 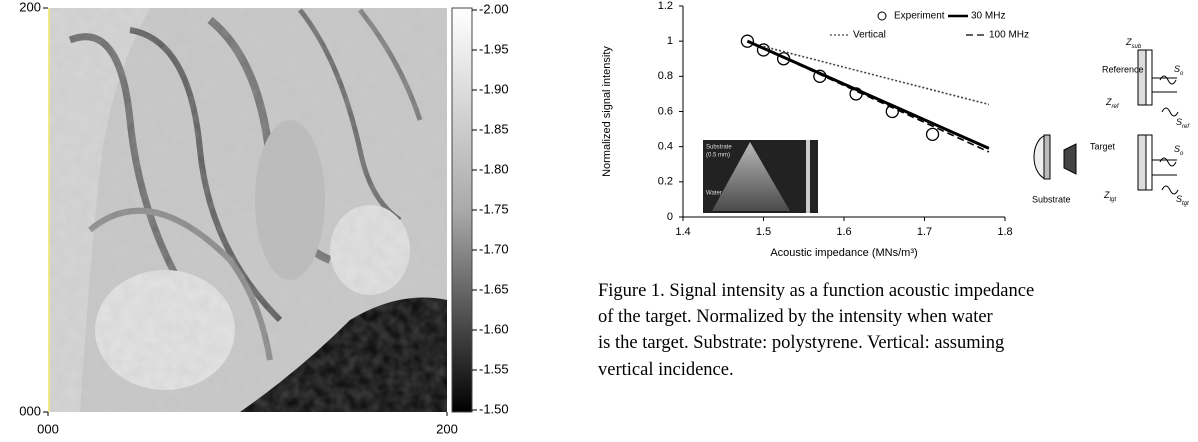 I want to click on diagram-label: Target, so click(x=1103, y=146).